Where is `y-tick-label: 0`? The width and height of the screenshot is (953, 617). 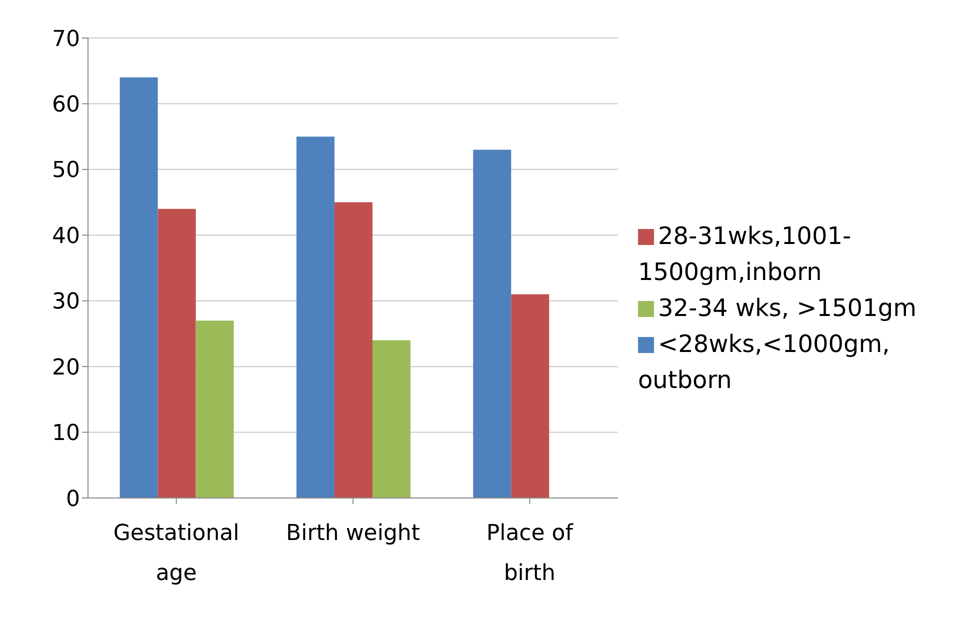 y-tick-label: 0 is located at coordinates (73, 499).